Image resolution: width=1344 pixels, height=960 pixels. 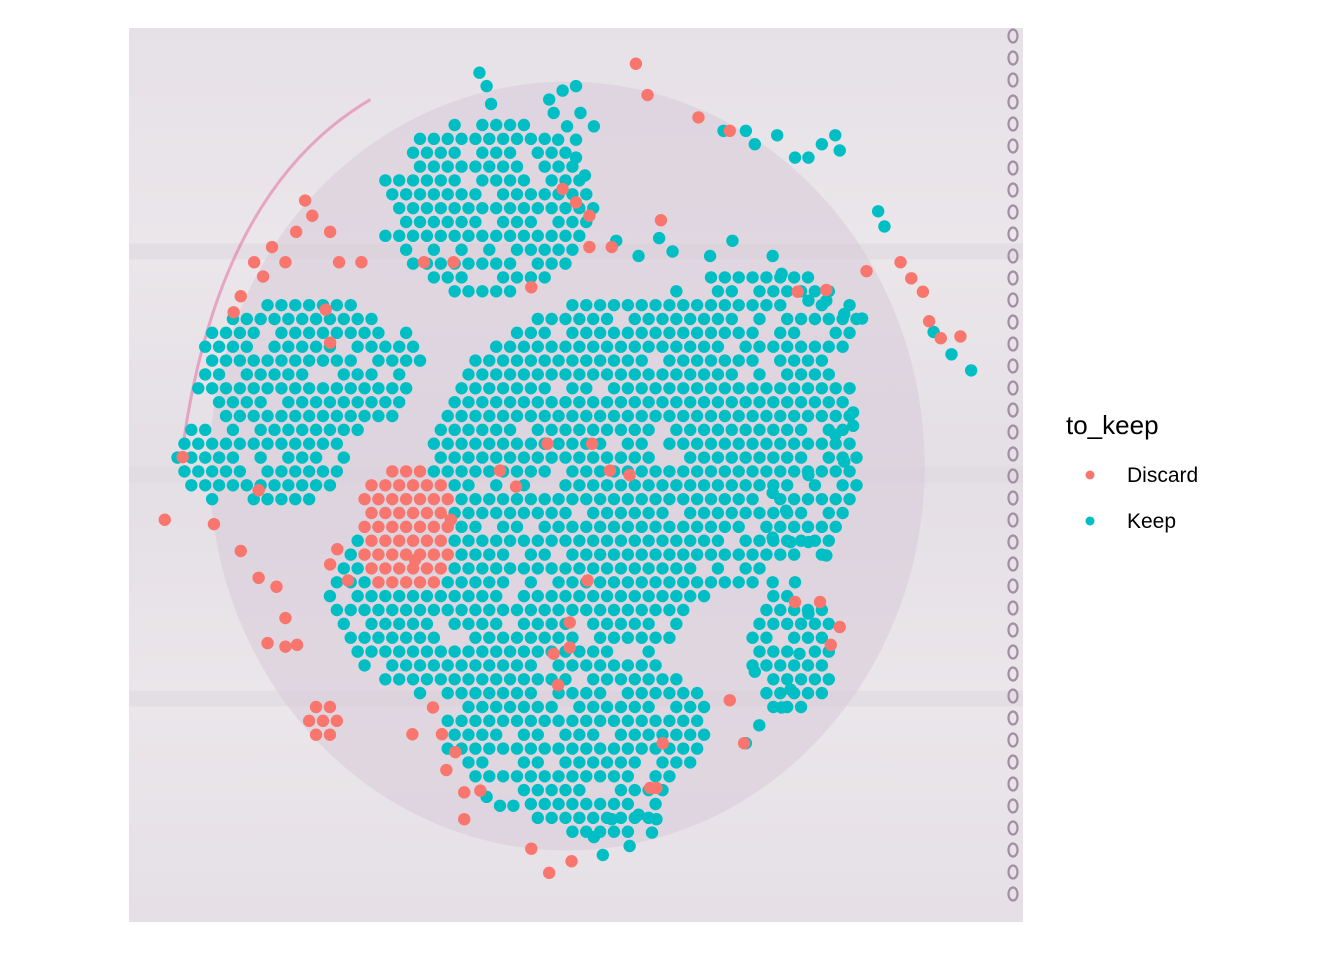 What do you see at coordinates (1013, 344) in the screenshot?
I see `fiducial-marker` at bounding box center [1013, 344].